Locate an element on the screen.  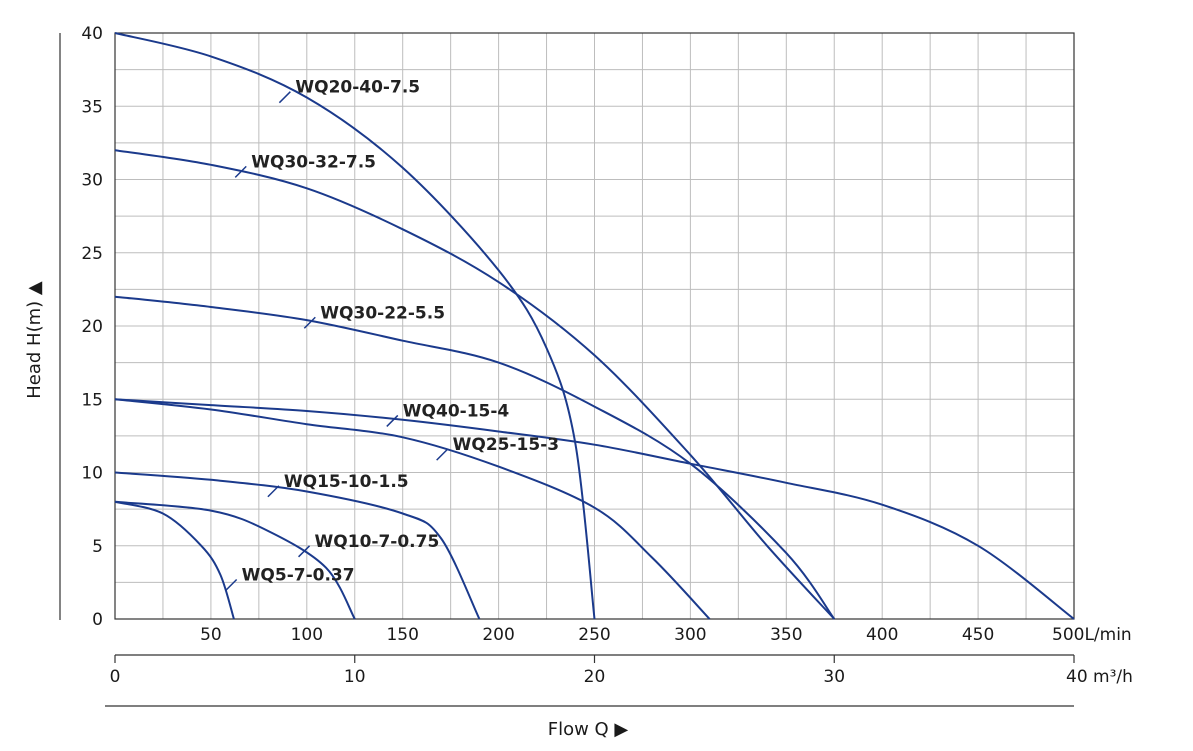
x-tick-label-m3h: 30 is located at coordinates (834, 677).